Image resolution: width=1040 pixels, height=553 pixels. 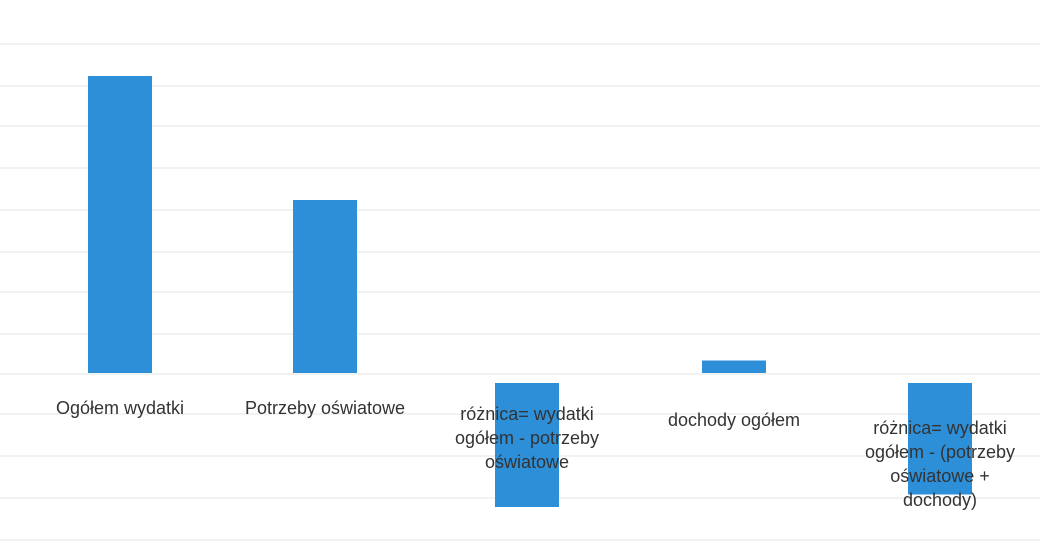 I want to click on category-label-line: Potrzeby oświatowe, so click(x=325, y=408).